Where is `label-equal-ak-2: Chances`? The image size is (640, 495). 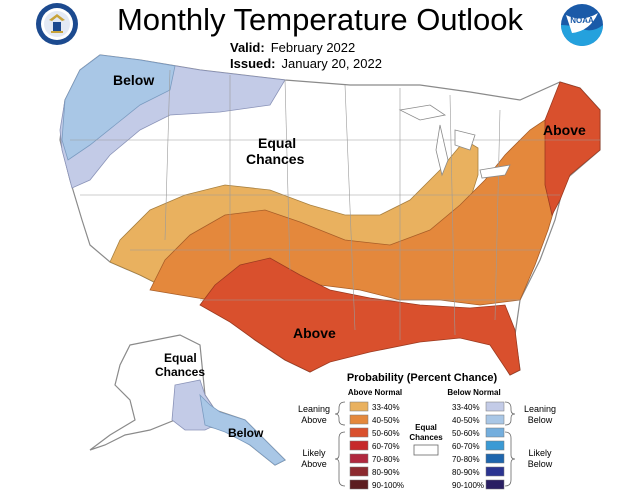
label-equal-ak-2: Chances is located at coordinates (180, 372).